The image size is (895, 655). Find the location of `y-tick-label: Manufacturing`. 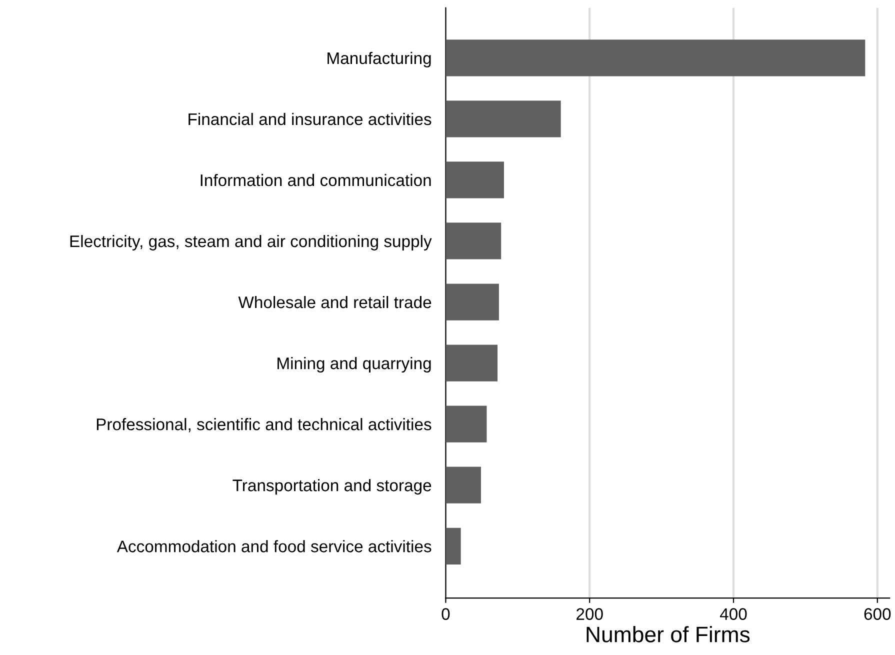

y-tick-label: Manufacturing is located at coordinates (379, 60).